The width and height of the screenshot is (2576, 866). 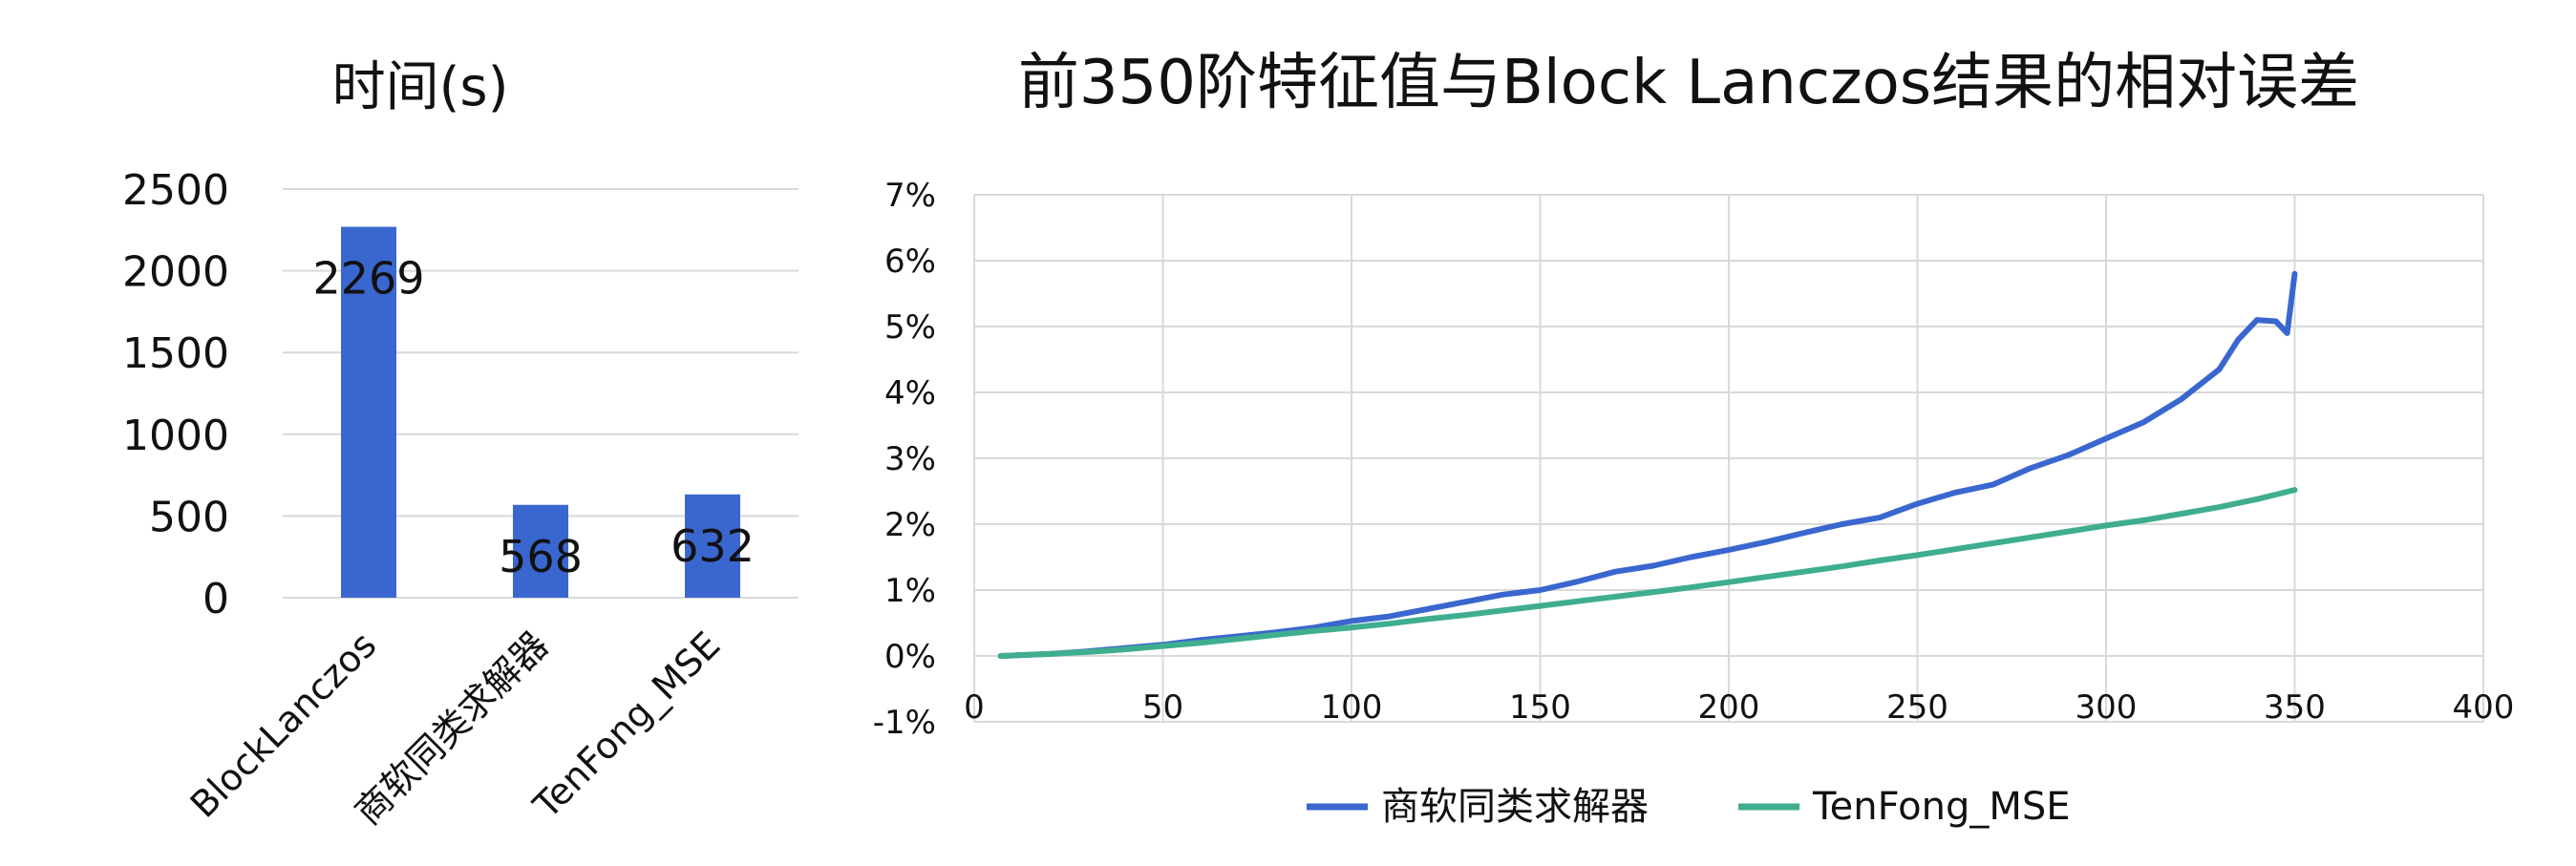 I want to click on line-chart-legend: 商软同类求解器 TenFong_MSE, so click(x=1689, y=807).